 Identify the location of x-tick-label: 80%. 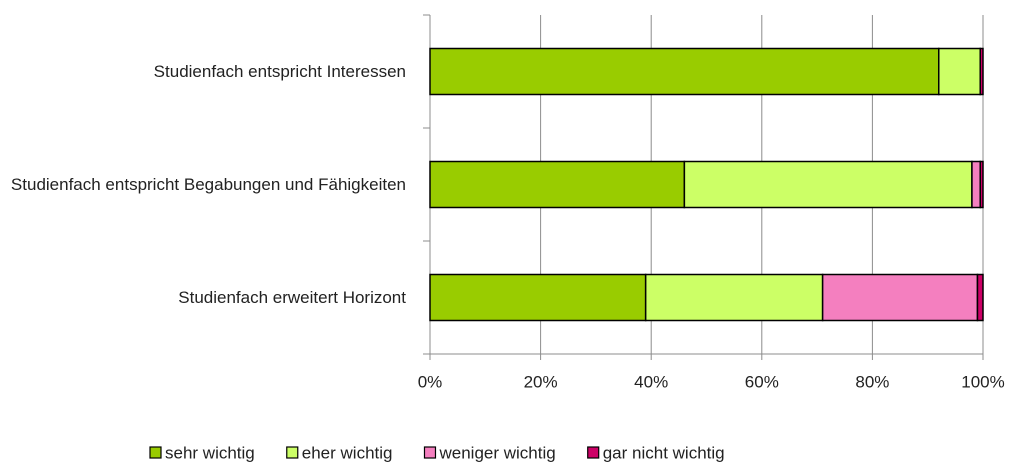
(872, 381).